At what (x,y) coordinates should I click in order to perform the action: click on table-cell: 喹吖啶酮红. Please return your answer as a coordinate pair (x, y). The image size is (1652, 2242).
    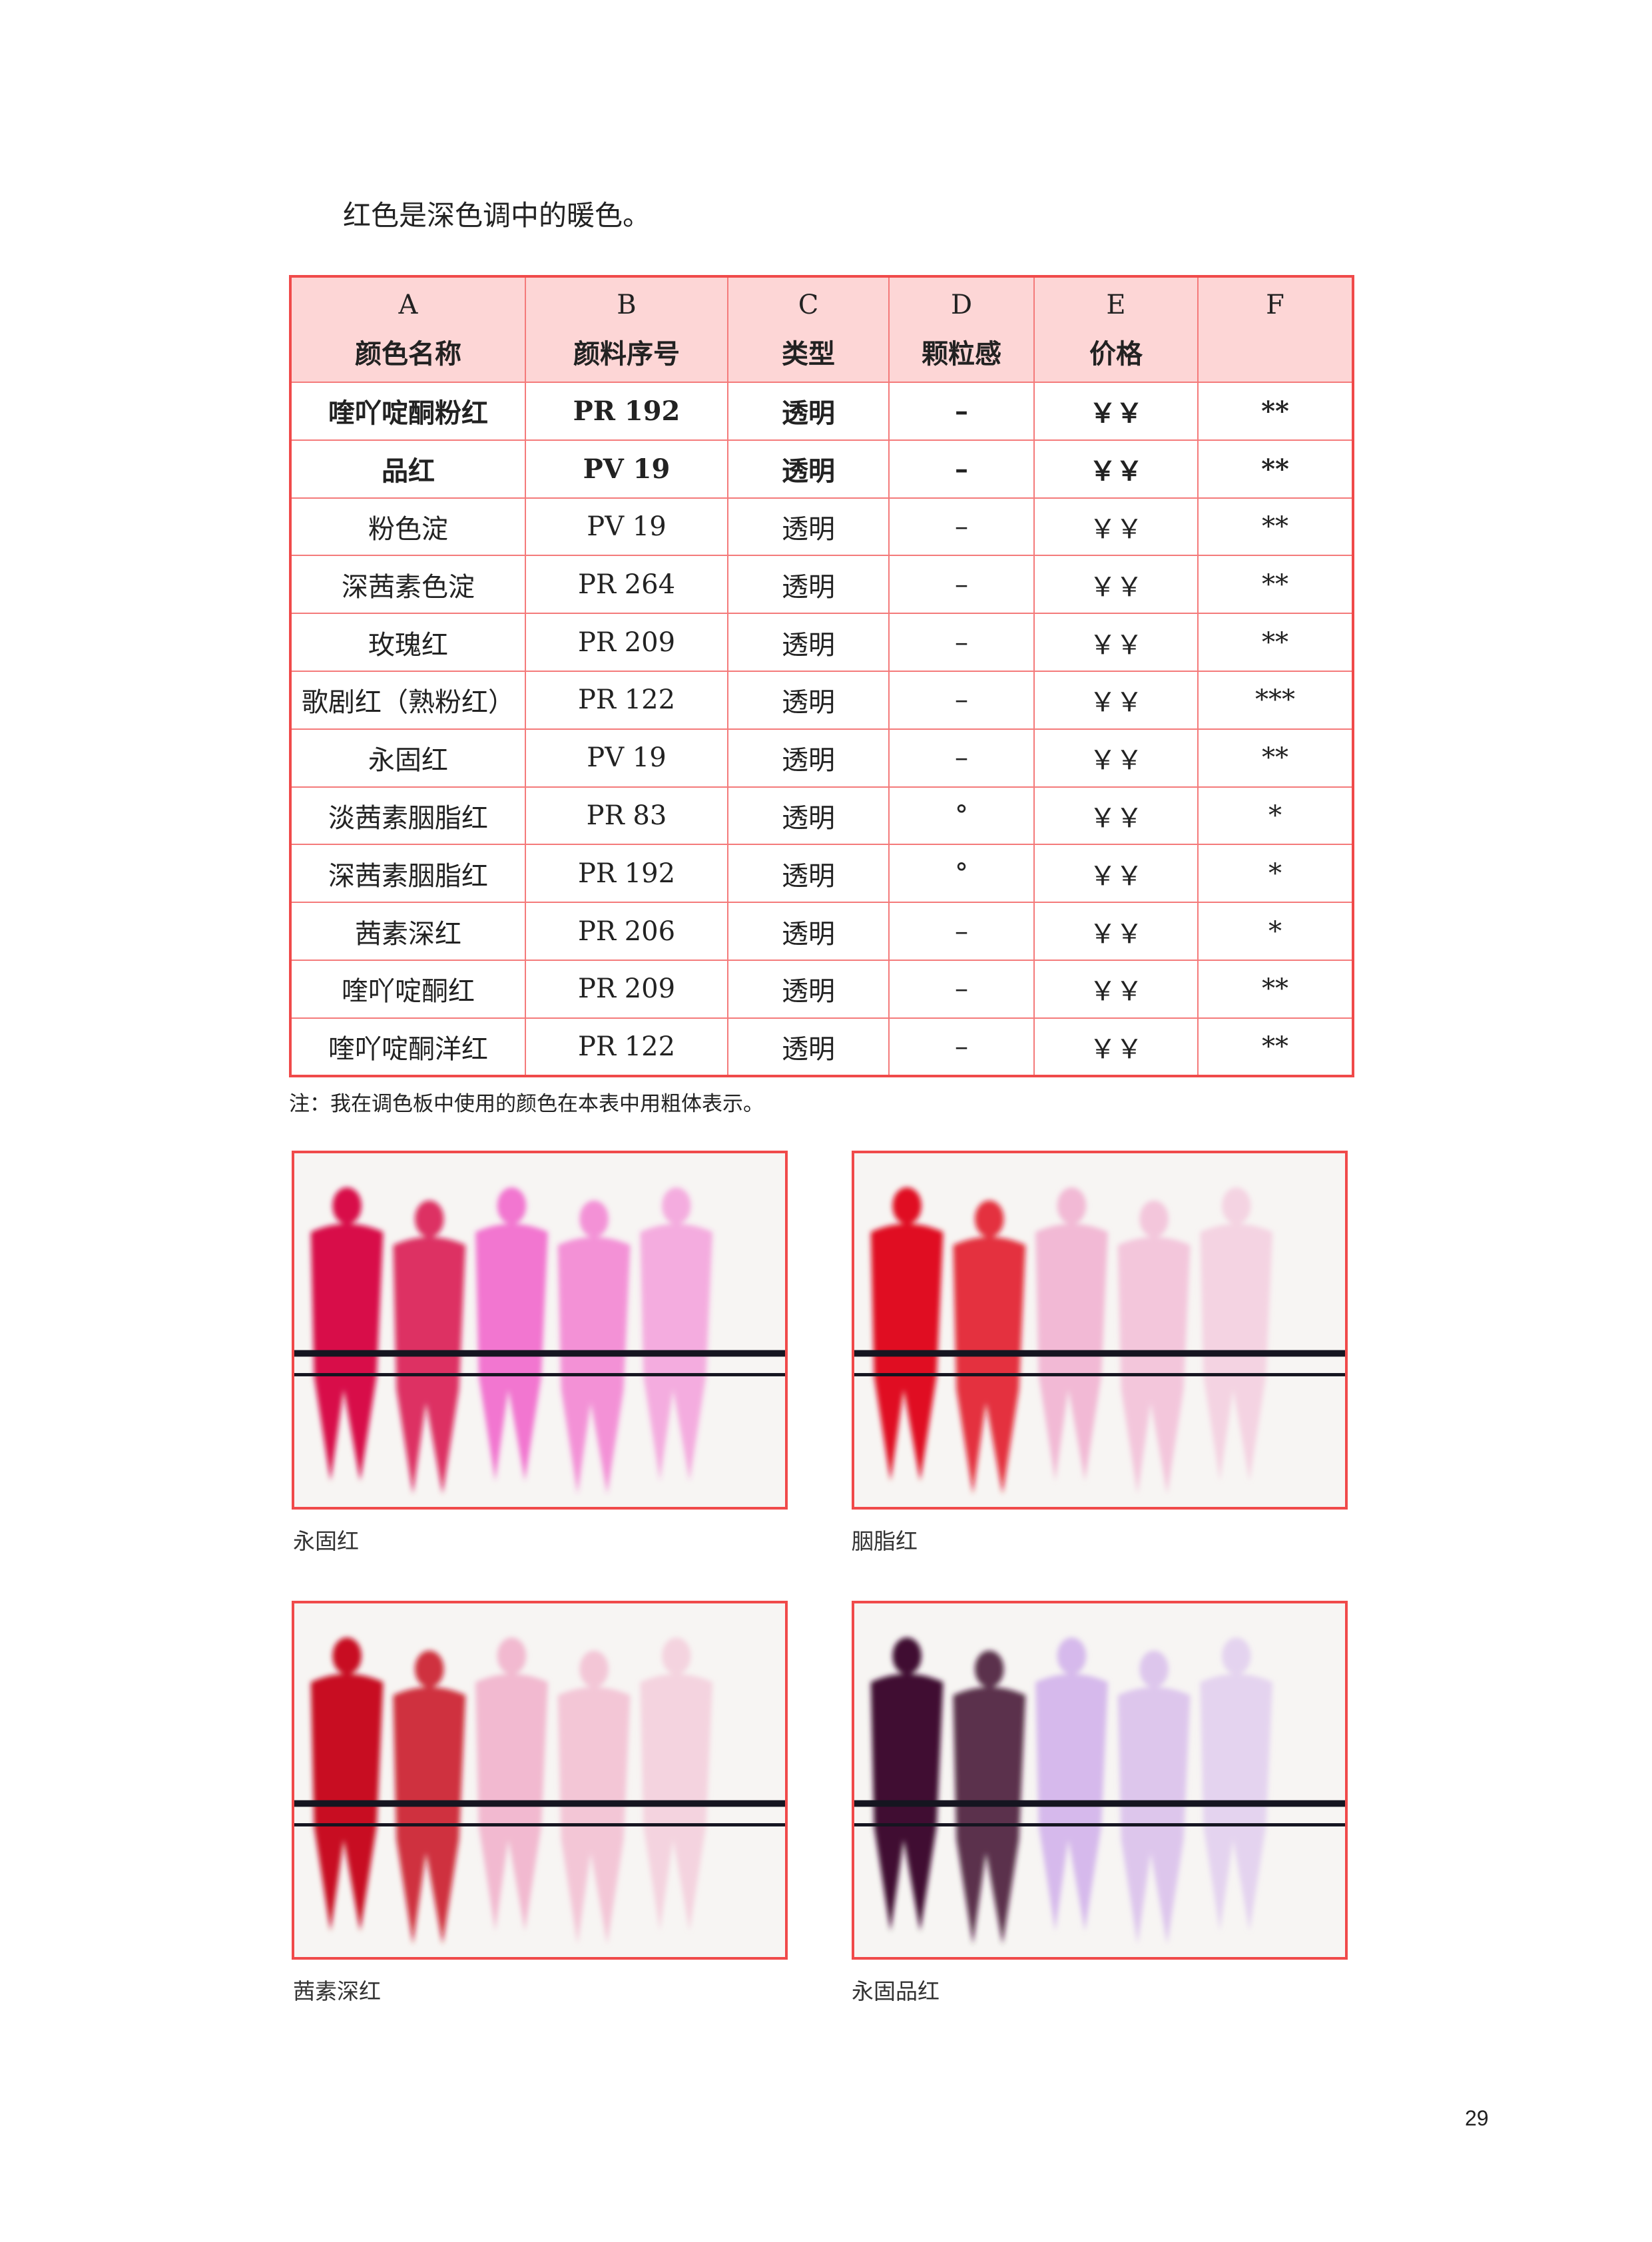
    Looking at the image, I should click on (408, 989).